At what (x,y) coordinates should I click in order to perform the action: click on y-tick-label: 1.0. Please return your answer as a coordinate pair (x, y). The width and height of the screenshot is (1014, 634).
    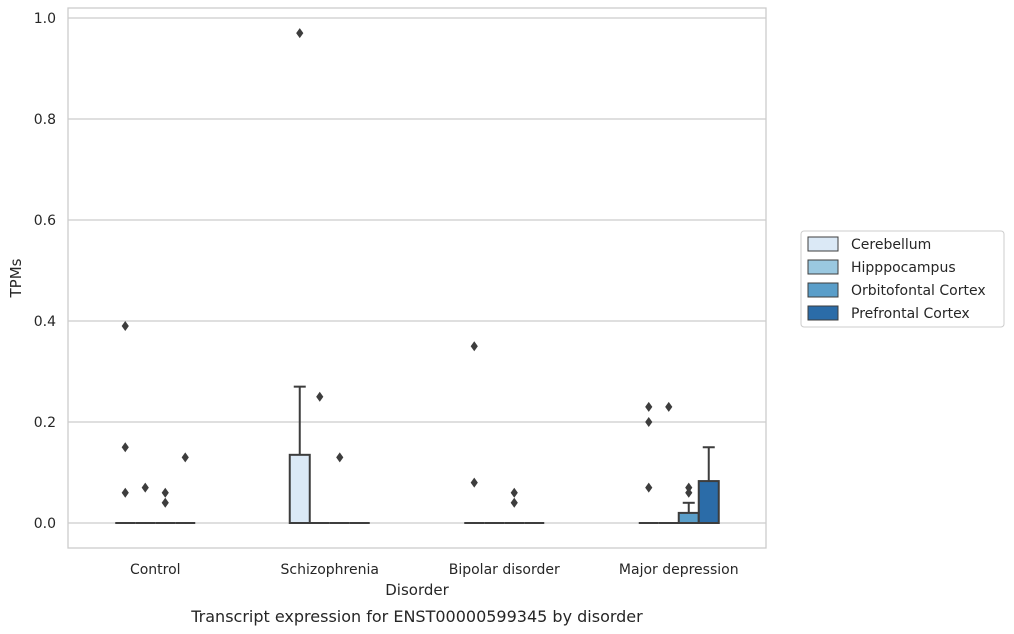
    Looking at the image, I should click on (45, 19).